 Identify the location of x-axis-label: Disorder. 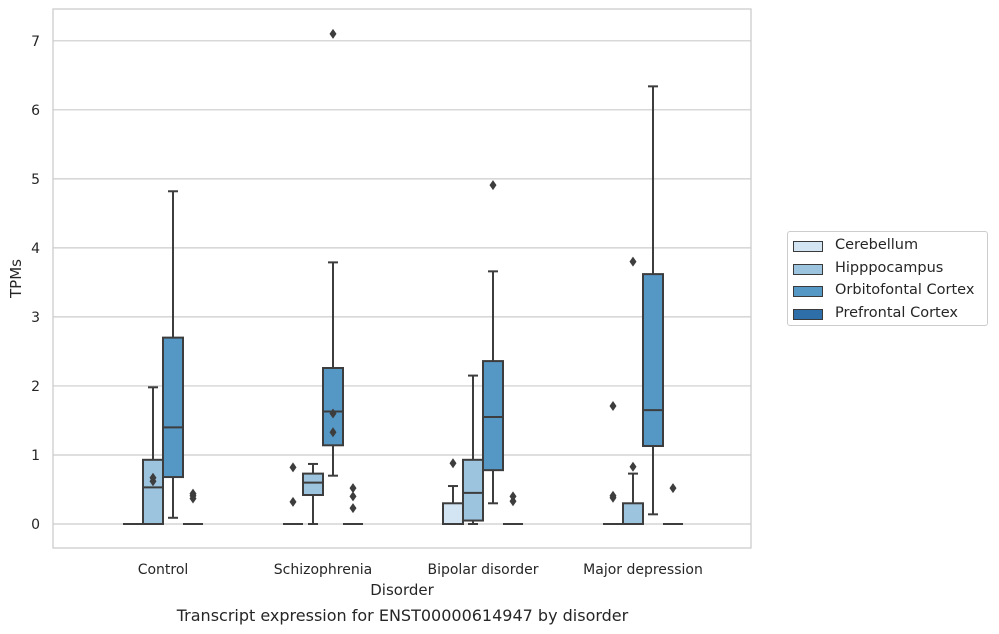
(402, 590).